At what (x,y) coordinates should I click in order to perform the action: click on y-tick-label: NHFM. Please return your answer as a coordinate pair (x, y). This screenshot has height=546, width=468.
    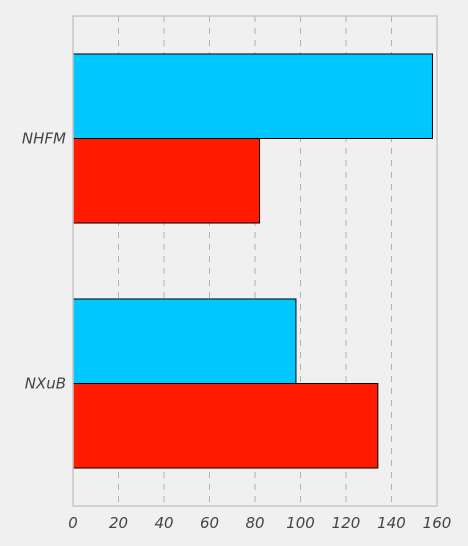
    Looking at the image, I should click on (44, 139).